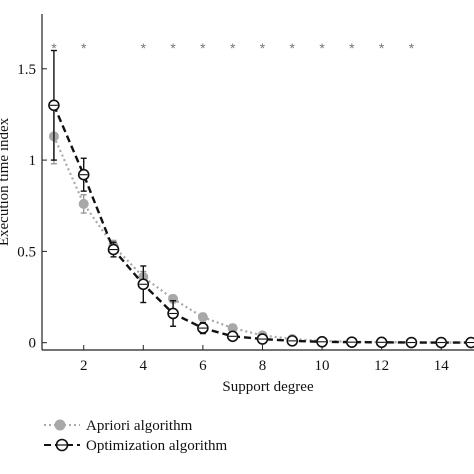 The height and width of the screenshot is (474, 474). What do you see at coordinates (32, 207) in the screenshot?
I see `y-ticks: 0 0.5 1 1.5` at bounding box center [32, 207].